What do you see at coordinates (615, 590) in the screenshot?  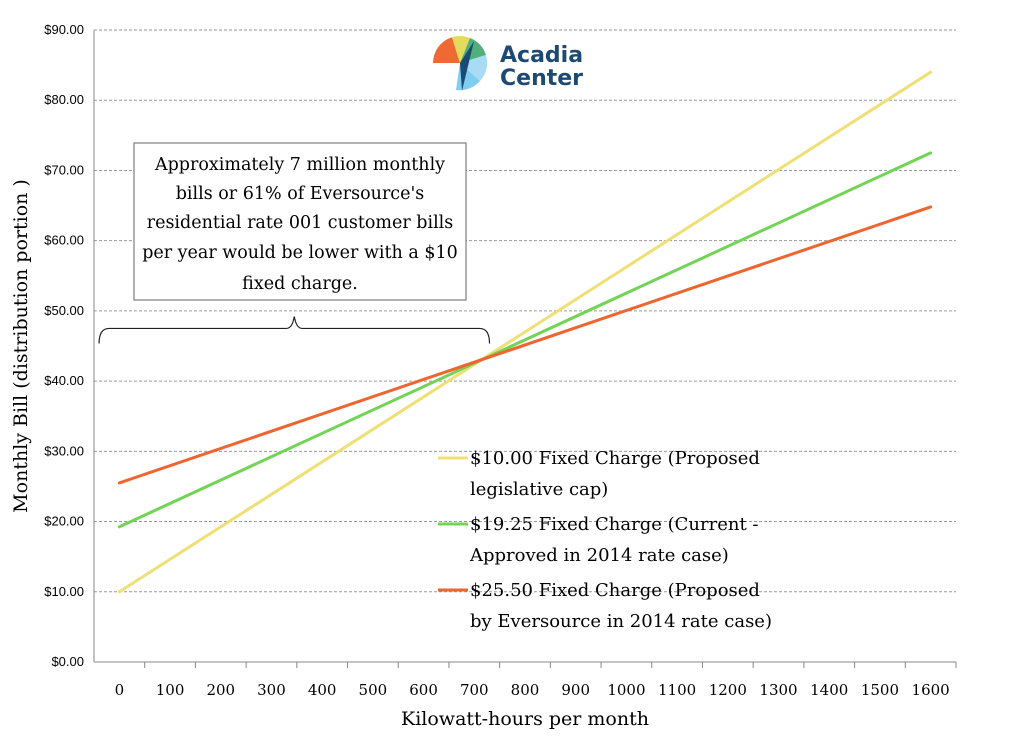 I see `legend-label: $25.50 Fixed Charge (Proposed` at bounding box center [615, 590].